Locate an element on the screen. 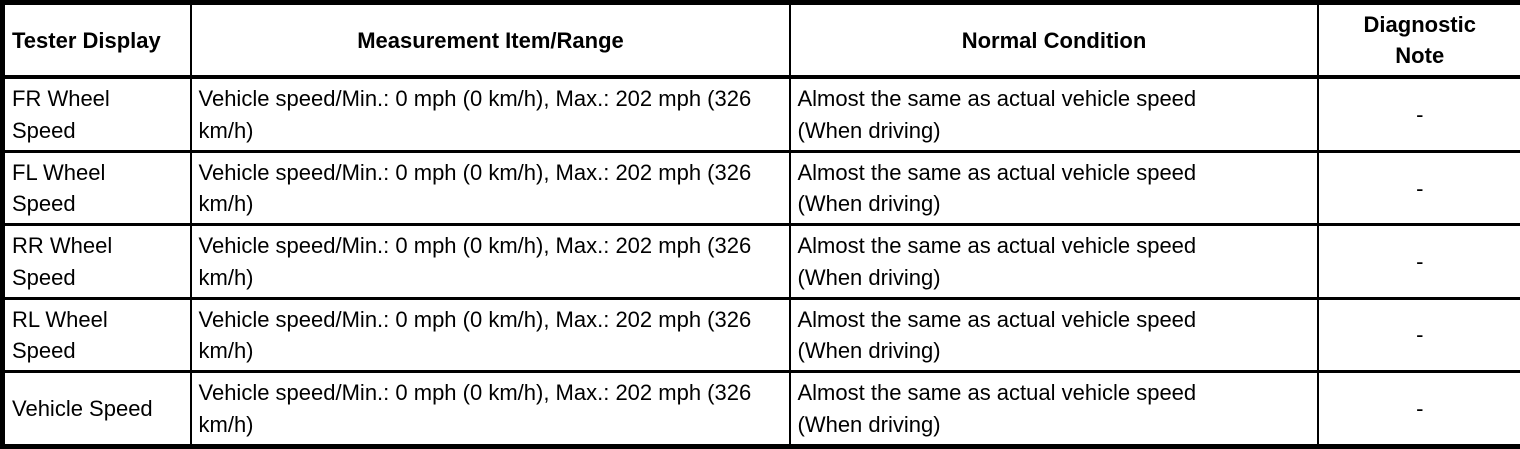 This screenshot has width=1520, height=449. header-label-tester-display: Tester Display is located at coordinates (86, 40).